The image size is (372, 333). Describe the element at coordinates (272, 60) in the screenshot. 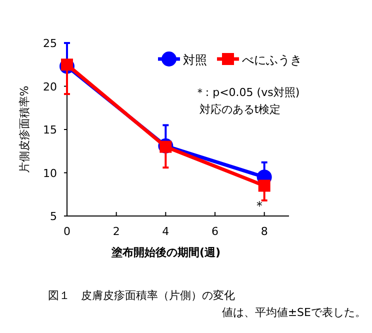

I see `legend-label: べにふうき` at that location.